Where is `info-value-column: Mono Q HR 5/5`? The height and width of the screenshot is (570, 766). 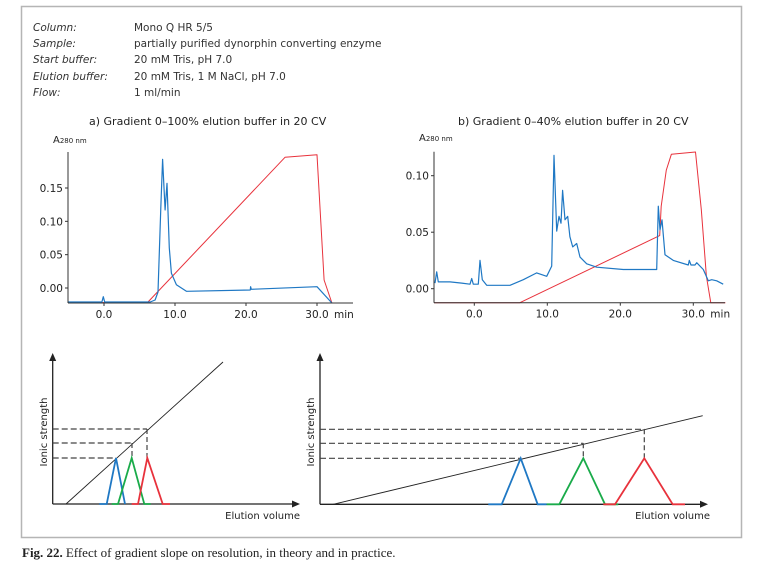
info-value-column: Mono Q HR 5/5 is located at coordinates (173, 28).